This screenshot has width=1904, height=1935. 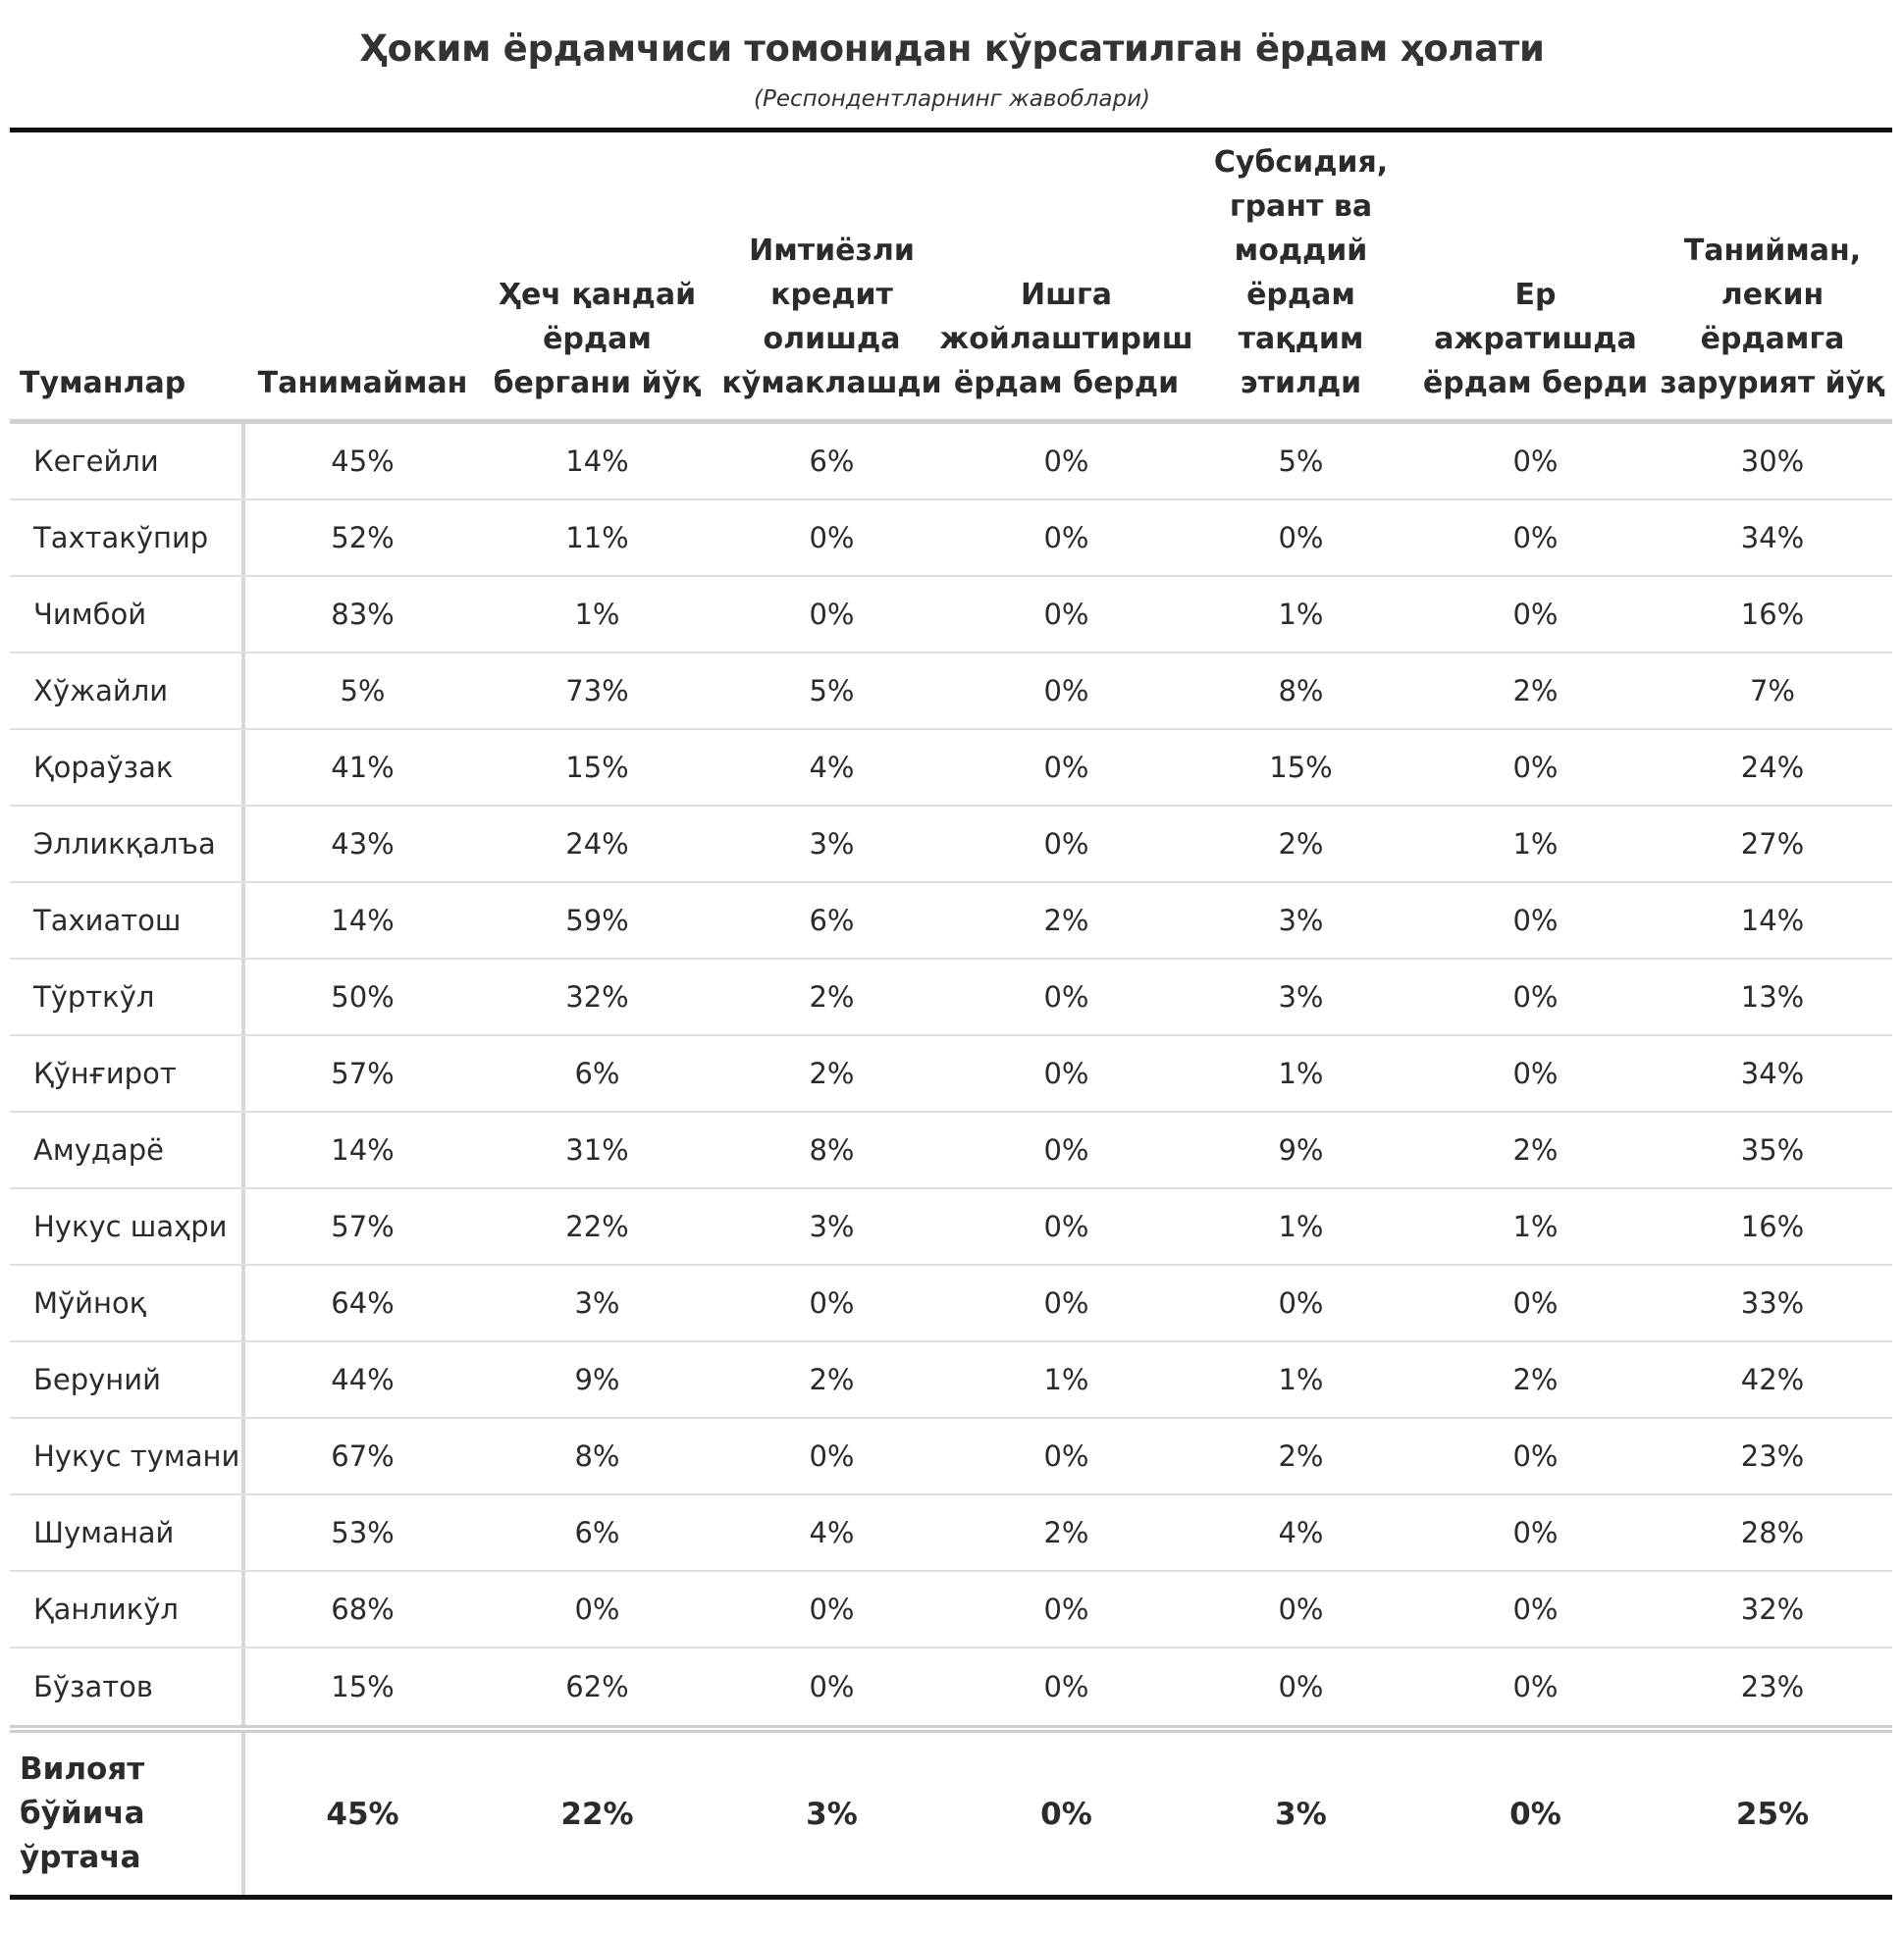 What do you see at coordinates (1301, 461) in the screenshot?
I see `value-cell: 5%` at bounding box center [1301, 461].